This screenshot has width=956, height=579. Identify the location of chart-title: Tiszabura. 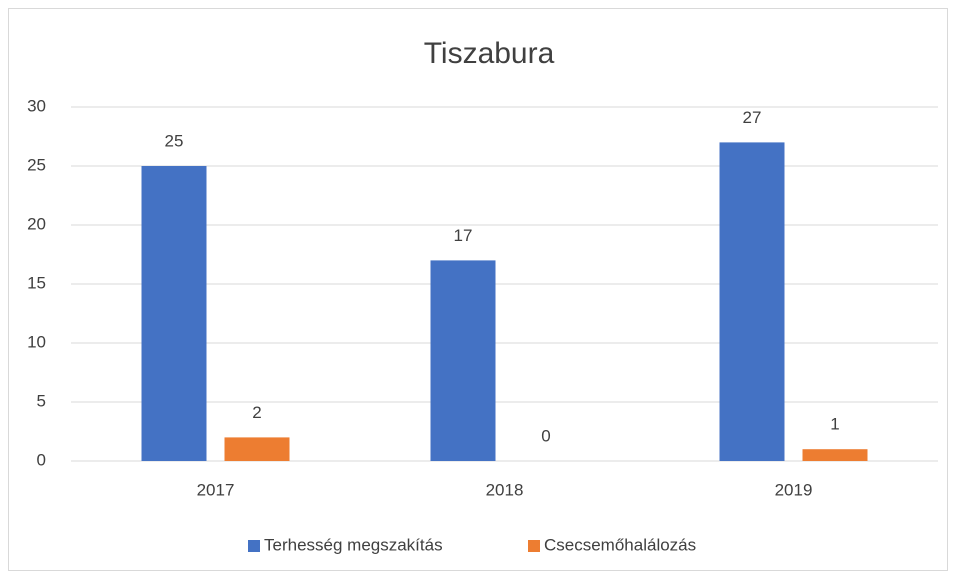
(489, 53).